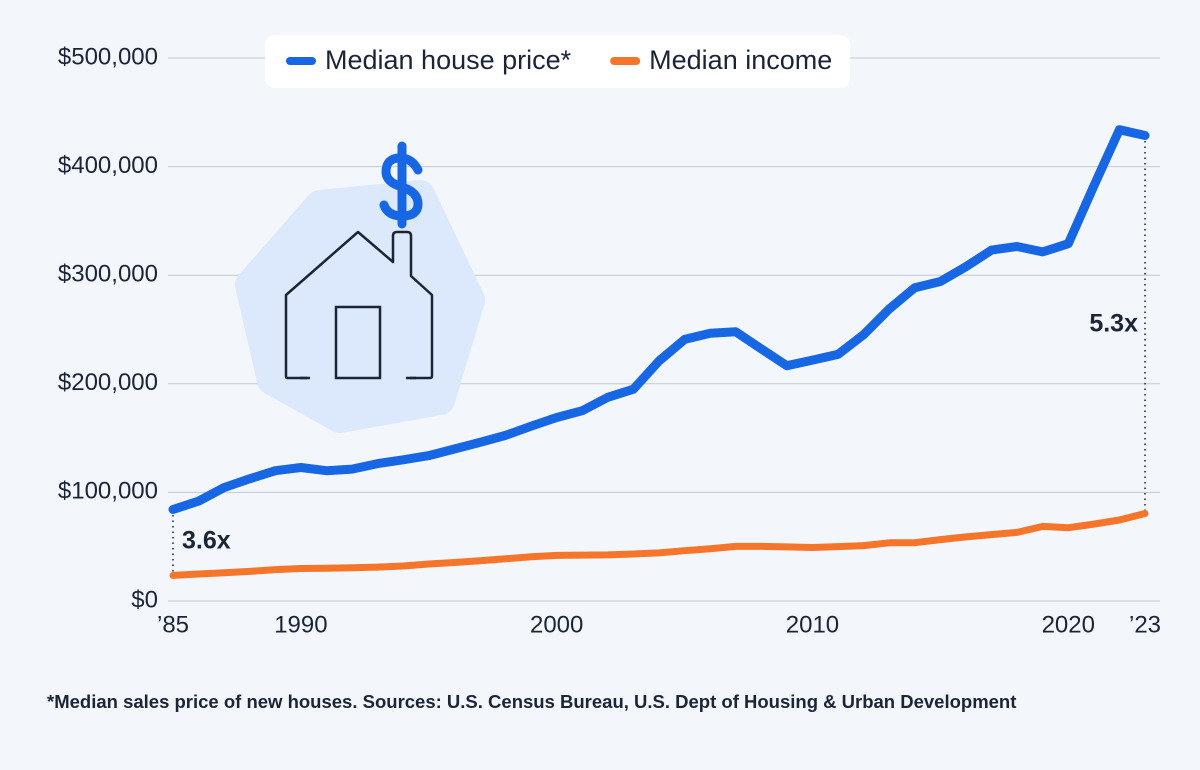 This screenshot has width=1200, height=770. What do you see at coordinates (108, 274) in the screenshot?
I see `y-tick-label: $300,000` at bounding box center [108, 274].